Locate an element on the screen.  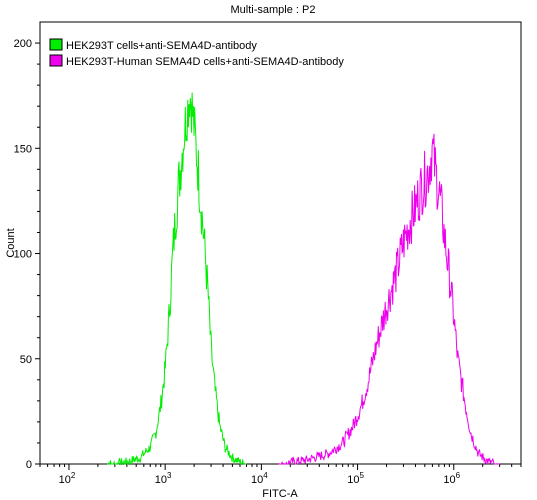
x-tick-label: 10² is located at coordinates (67, 478).